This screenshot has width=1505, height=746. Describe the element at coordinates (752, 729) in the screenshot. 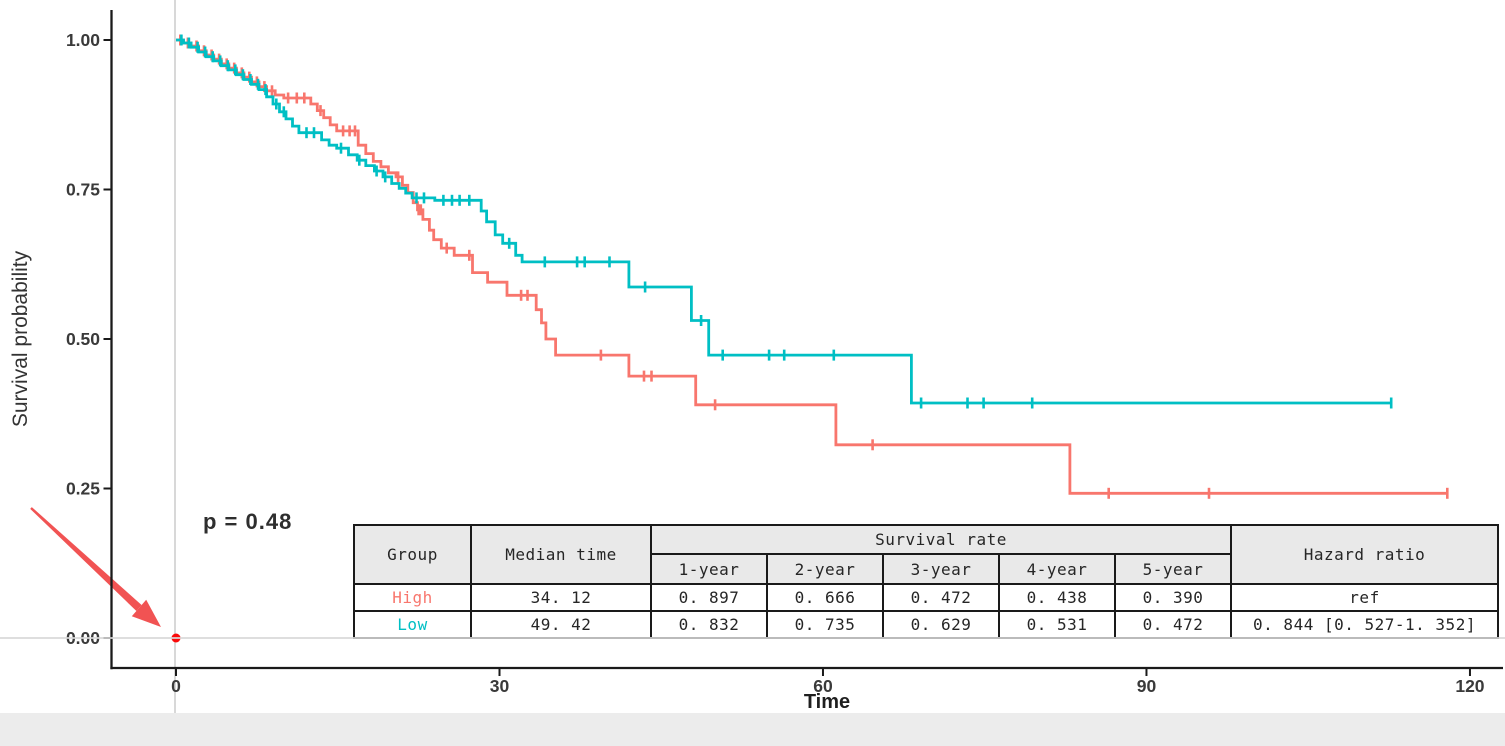

I see `bottom-gray-bar` at that location.